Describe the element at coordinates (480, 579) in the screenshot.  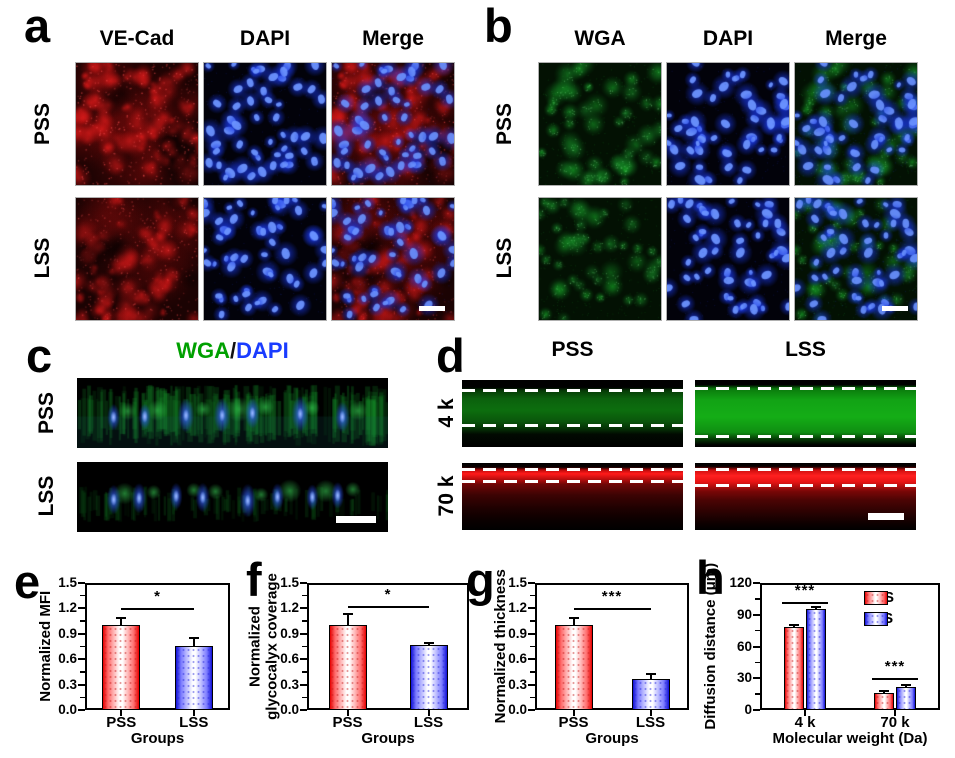
I see `panel-g-letter: g` at that location.